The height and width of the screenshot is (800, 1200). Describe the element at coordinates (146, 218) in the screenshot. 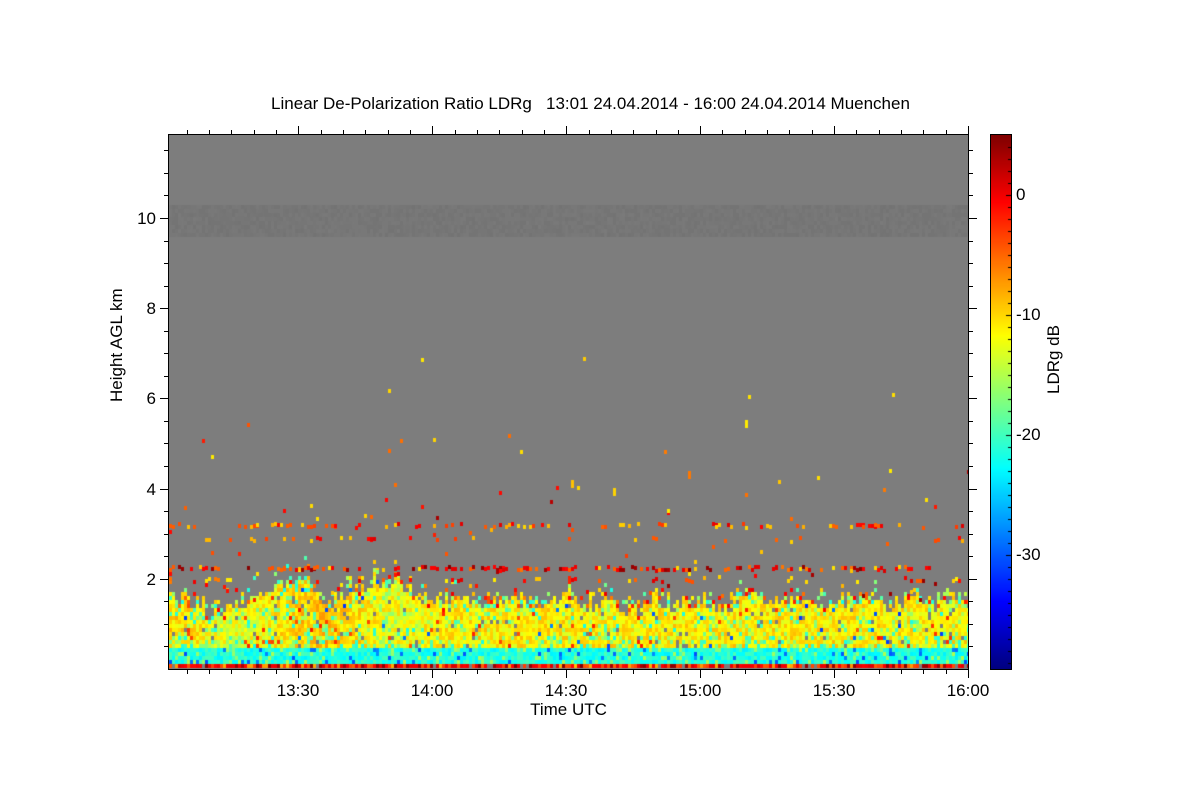

I see `y-tick-label: 10` at that location.